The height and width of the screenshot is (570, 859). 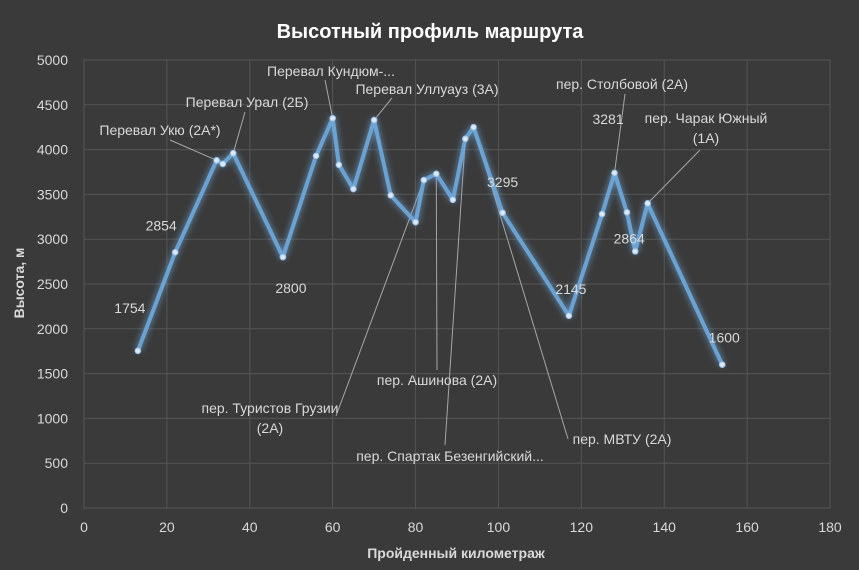 I want to click on y-tick-label: 2000, so click(x=52, y=329).